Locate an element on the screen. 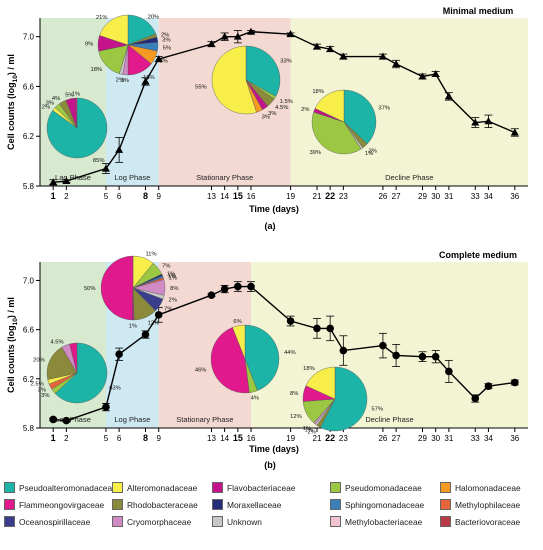  pie-label: 44% is located at coordinates (290, 353).